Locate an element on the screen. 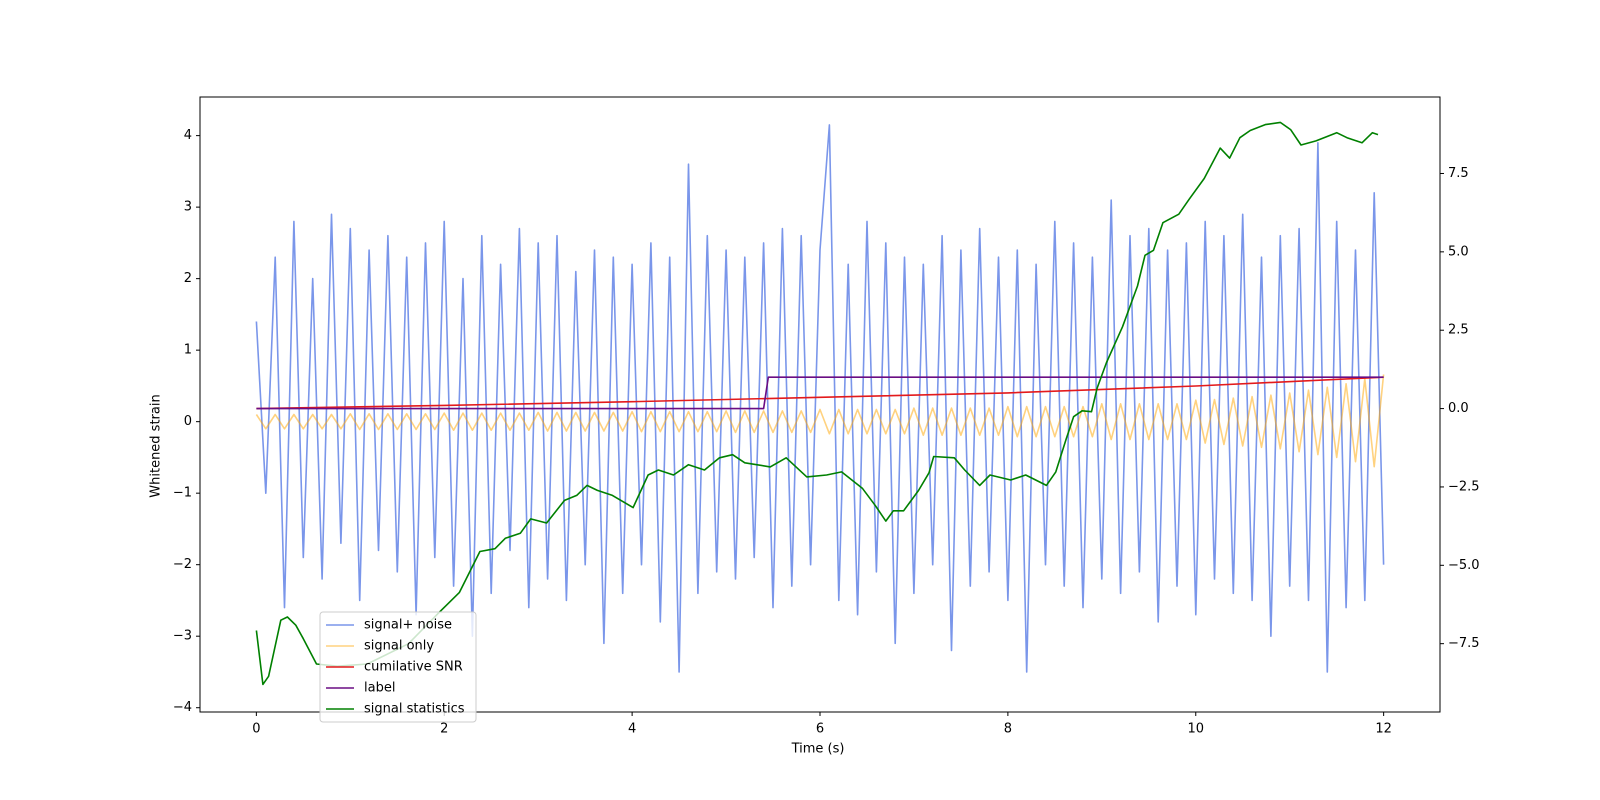 The image size is (1600, 800). x-tick-label: 10 is located at coordinates (1195, 729).